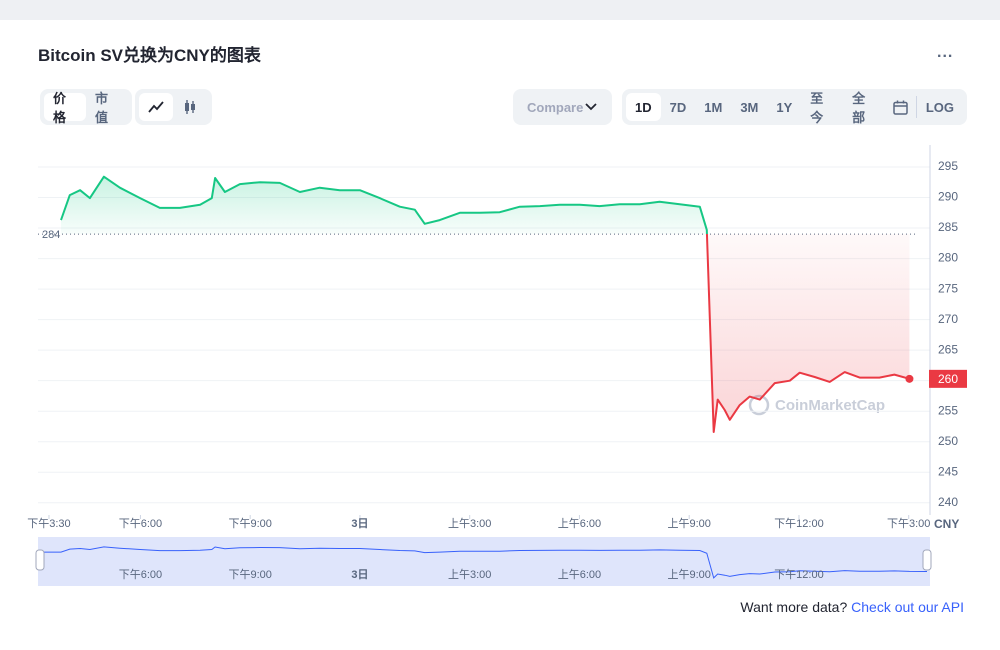  I want to click on x-tick-label: 下午12:00, so click(799, 523).